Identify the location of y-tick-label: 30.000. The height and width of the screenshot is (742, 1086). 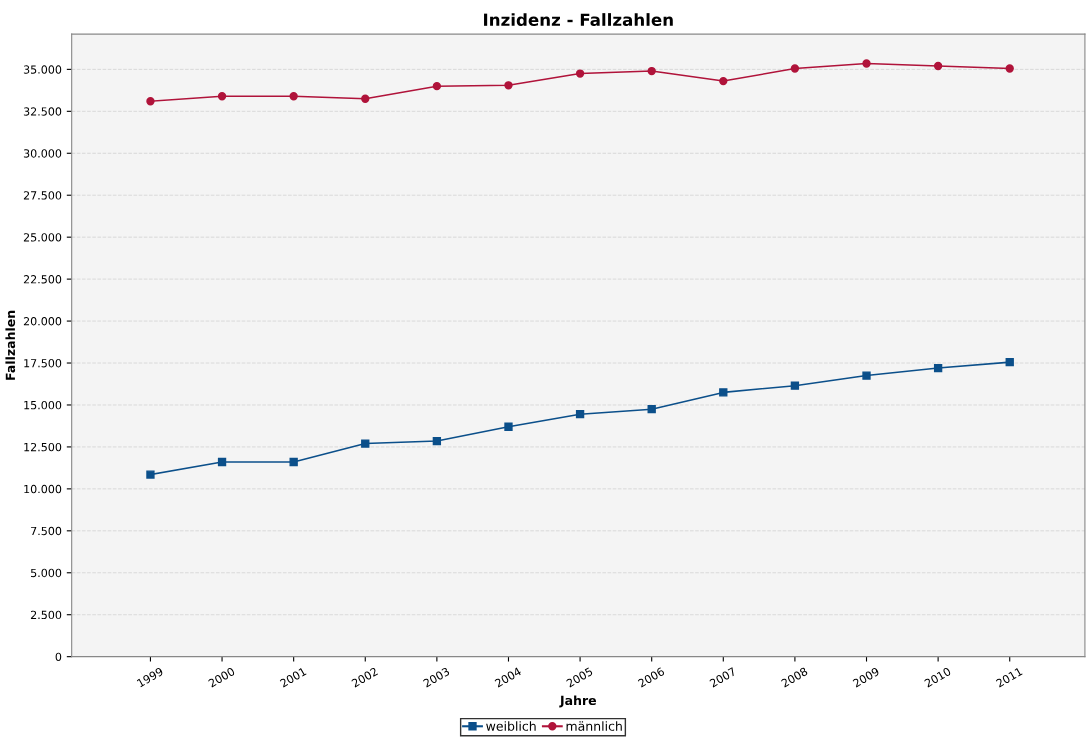
(42, 153).